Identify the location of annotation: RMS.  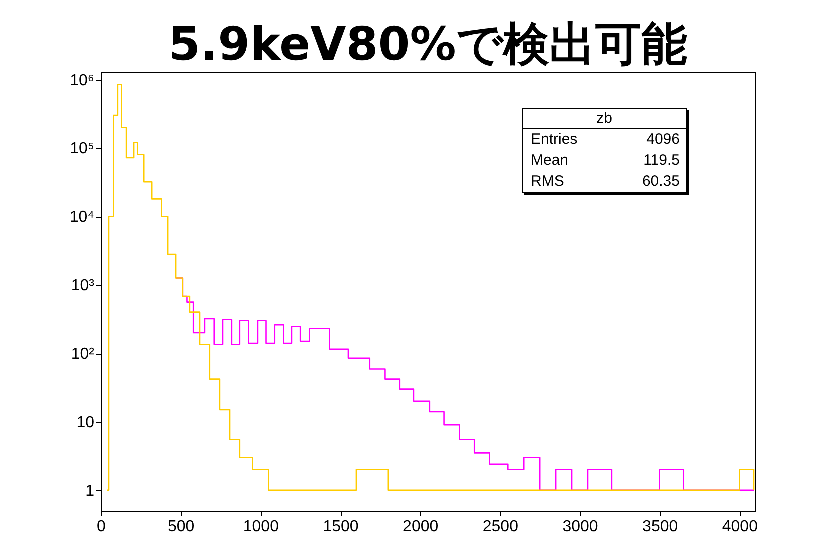
(547, 182).